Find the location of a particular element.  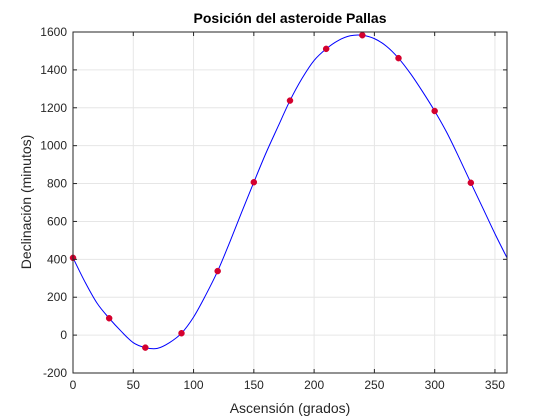

x-tick-label: 150 is located at coordinates (254, 385).